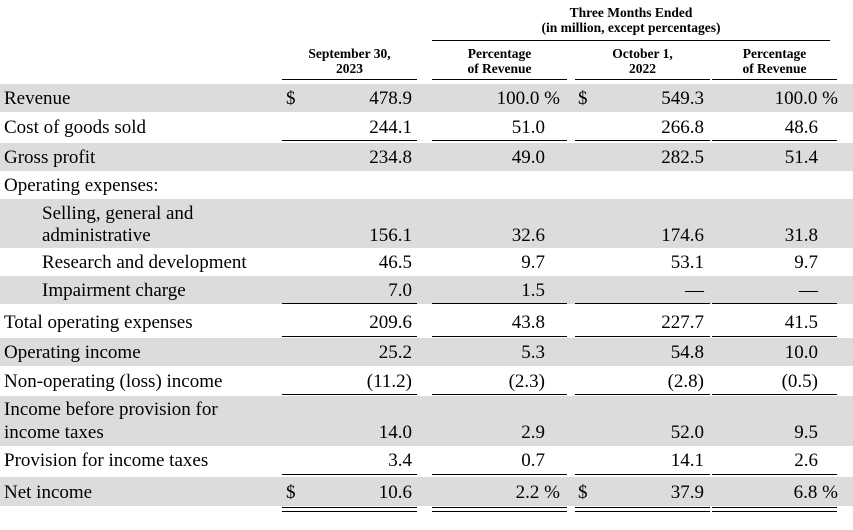  What do you see at coordinates (642, 53) in the screenshot?
I see `col-header-line: October 1,` at bounding box center [642, 53].